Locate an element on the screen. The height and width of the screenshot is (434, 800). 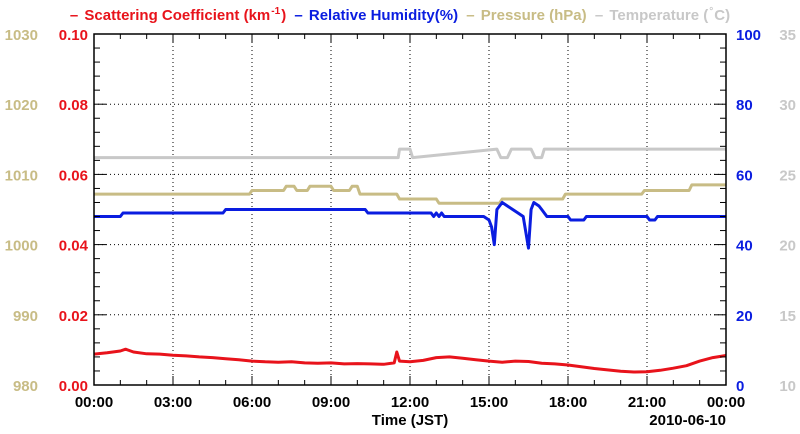
temperature-tick-label: 15 is located at coordinates (787, 316).